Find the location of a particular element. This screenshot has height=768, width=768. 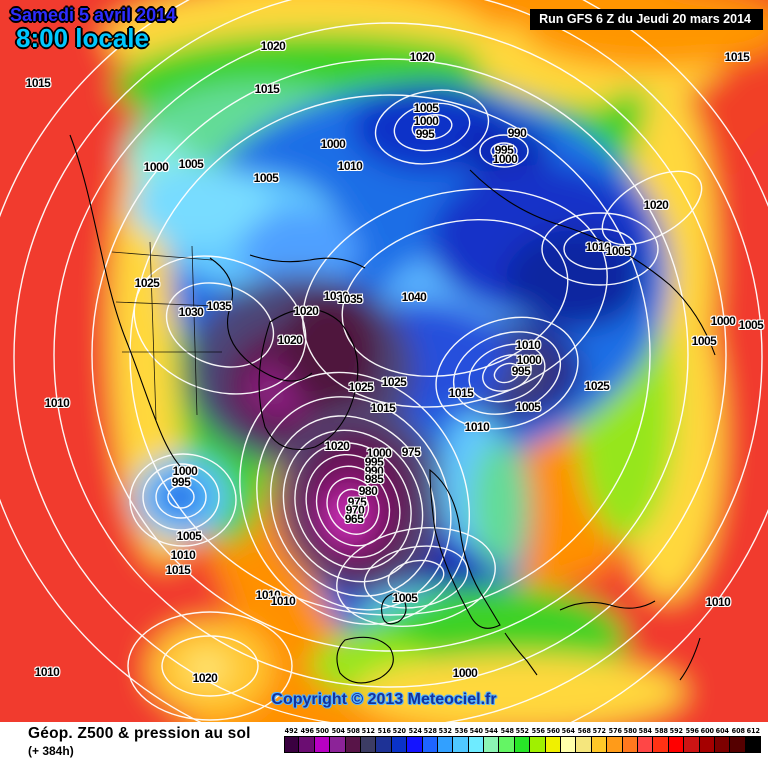

colorbar-value: 528 is located at coordinates (430, 731).